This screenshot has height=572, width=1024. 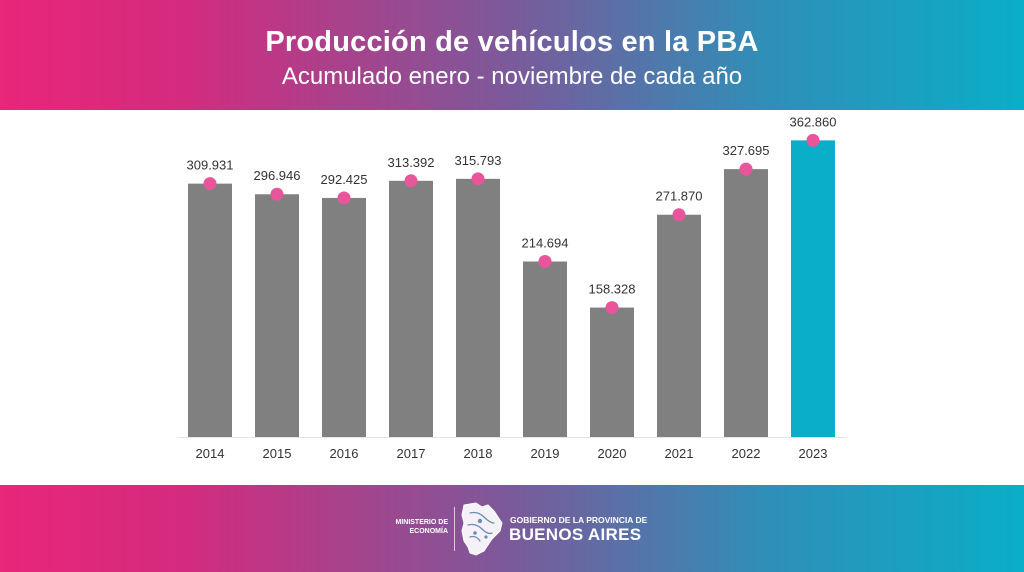 What do you see at coordinates (679, 325) in the screenshot?
I see `bar-2021` at bounding box center [679, 325].